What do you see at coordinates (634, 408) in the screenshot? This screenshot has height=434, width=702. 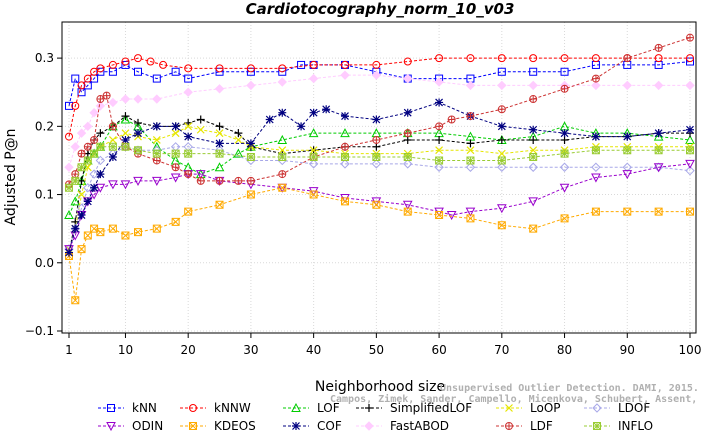 I see `legend-label-ldof: LDOF` at bounding box center [634, 408].